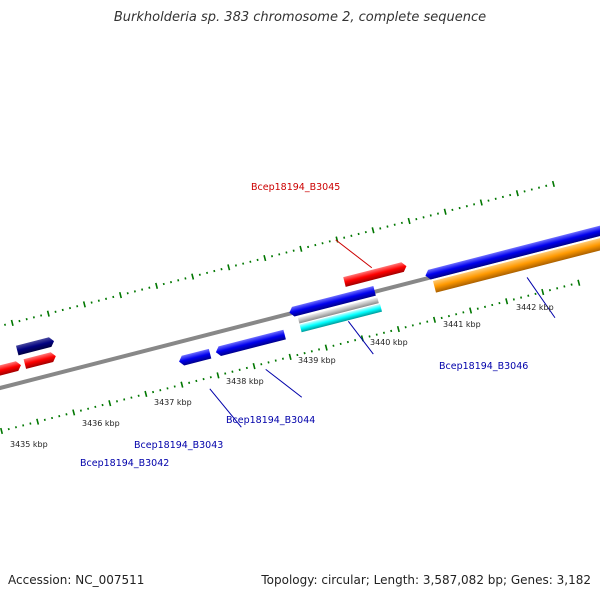 Image resolution: width=600 pixels, height=600 pixels. What do you see at coordinates (354, 254) in the screenshot?
I see `leader-b3045` at bounding box center [354, 254].